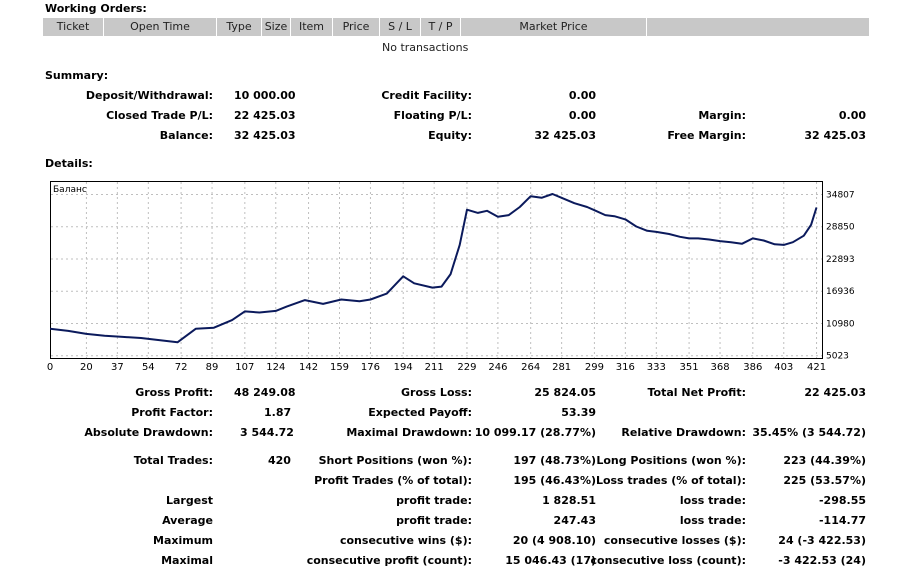  What do you see at coordinates (239, 27) in the screenshot?
I see `column-type: Type` at bounding box center [239, 27].